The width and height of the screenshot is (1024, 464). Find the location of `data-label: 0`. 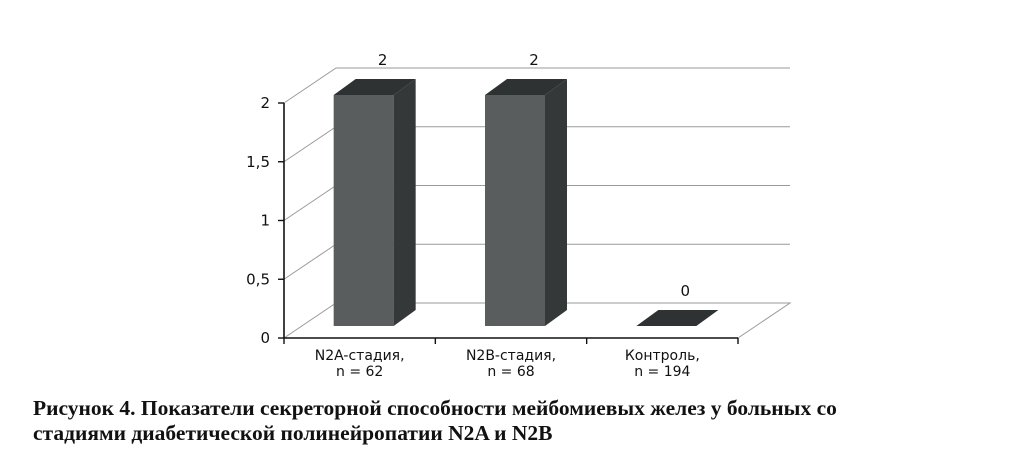

data-label: 0 is located at coordinates (686, 291).